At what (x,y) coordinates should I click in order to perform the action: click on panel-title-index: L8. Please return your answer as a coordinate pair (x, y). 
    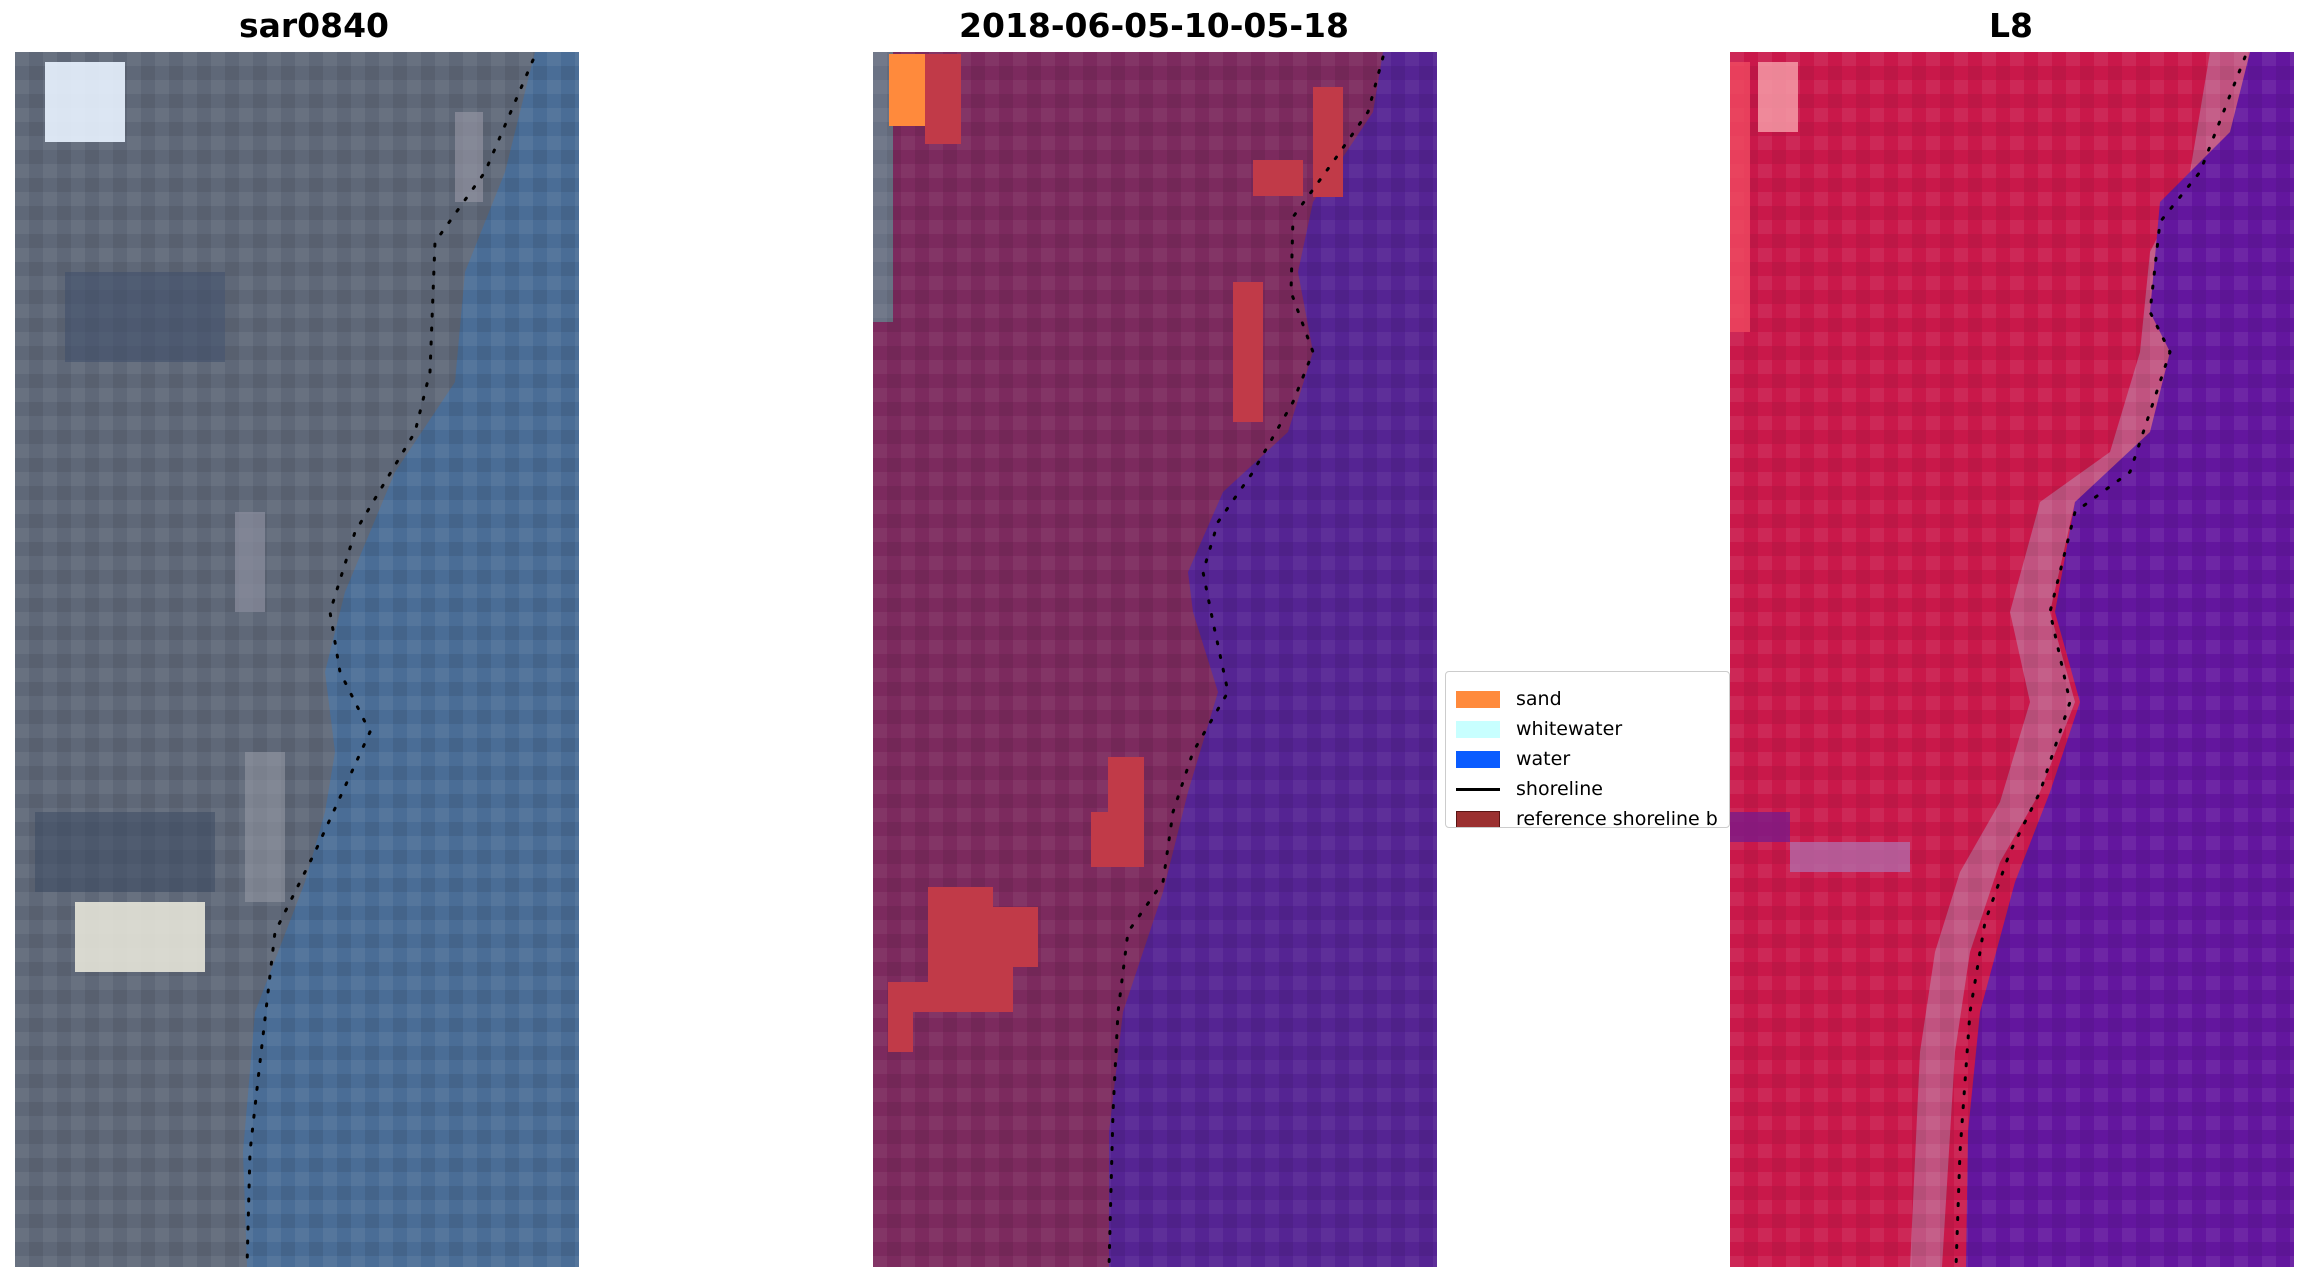
    Looking at the image, I should click on (2011, 25).